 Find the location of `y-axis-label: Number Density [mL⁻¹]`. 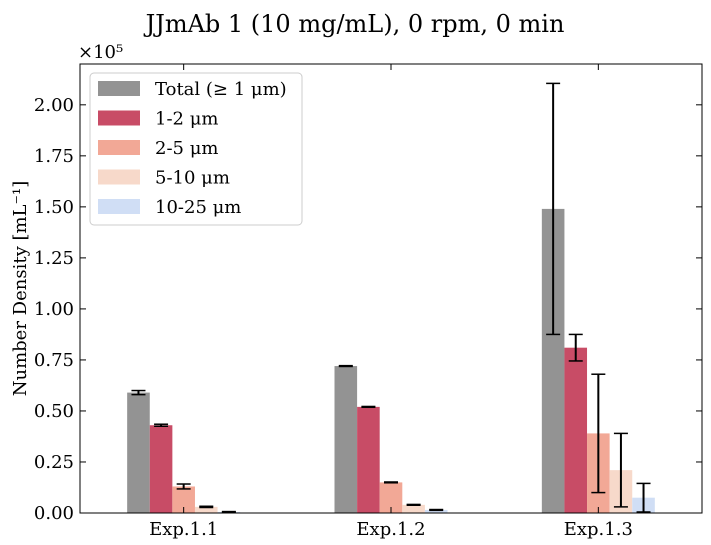

y-axis-label: Number Density [mL⁻¹] is located at coordinates (20, 289).